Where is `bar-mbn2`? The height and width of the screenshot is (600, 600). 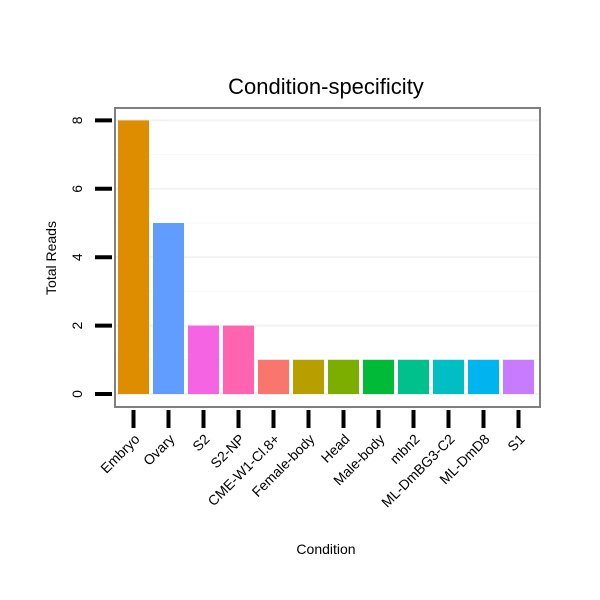 bar-mbn2 is located at coordinates (413, 376).